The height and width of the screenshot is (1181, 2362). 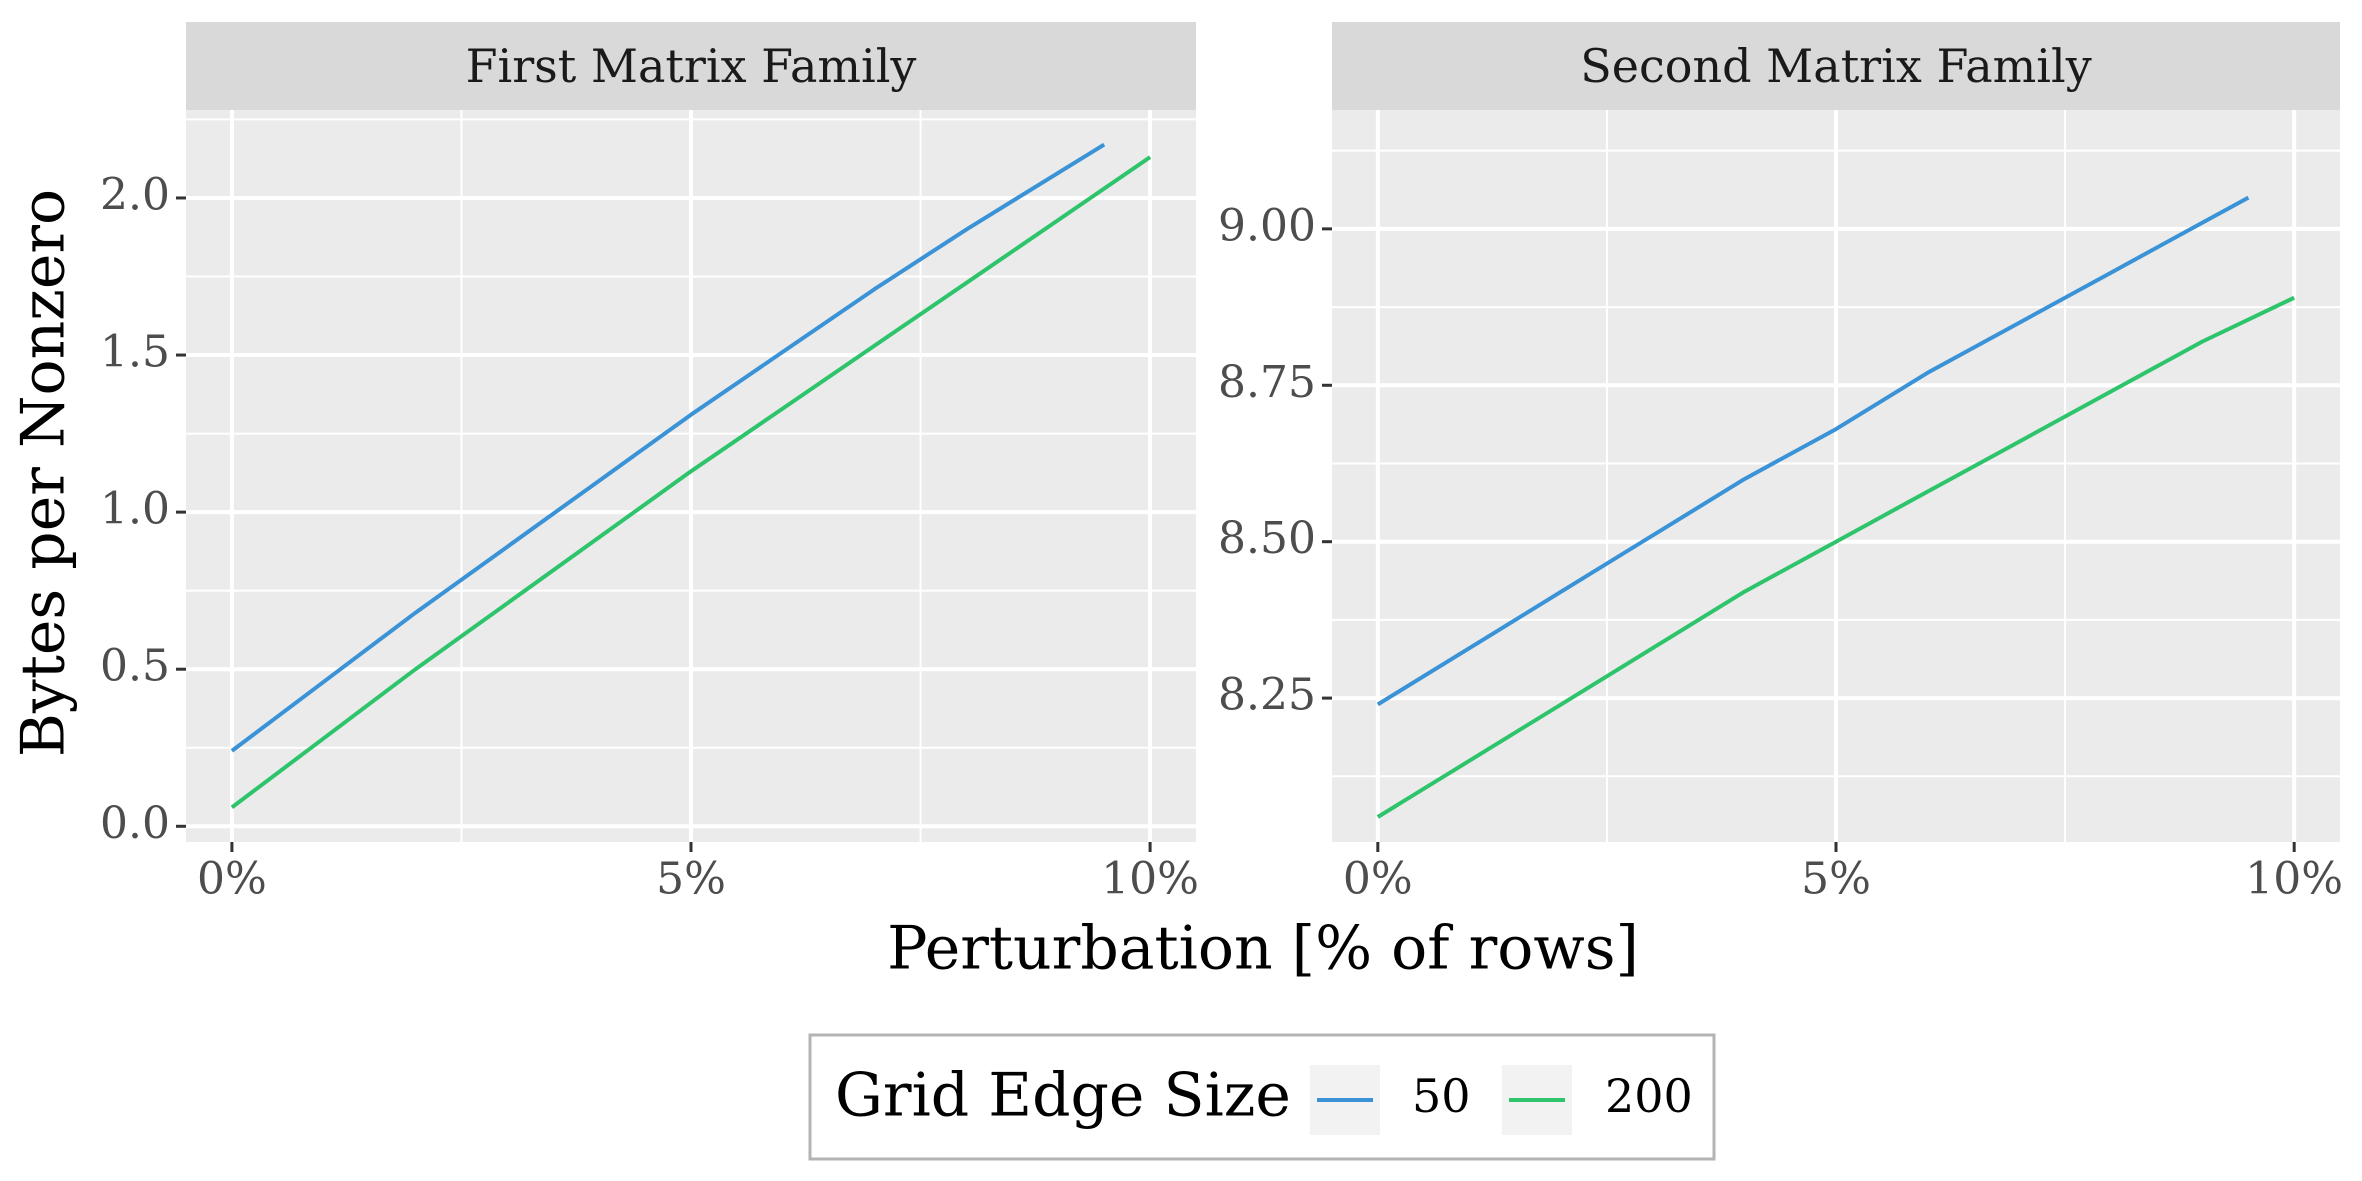 What do you see at coordinates (1649, 1096) in the screenshot?
I see `legend-label-200: 200` at bounding box center [1649, 1096].